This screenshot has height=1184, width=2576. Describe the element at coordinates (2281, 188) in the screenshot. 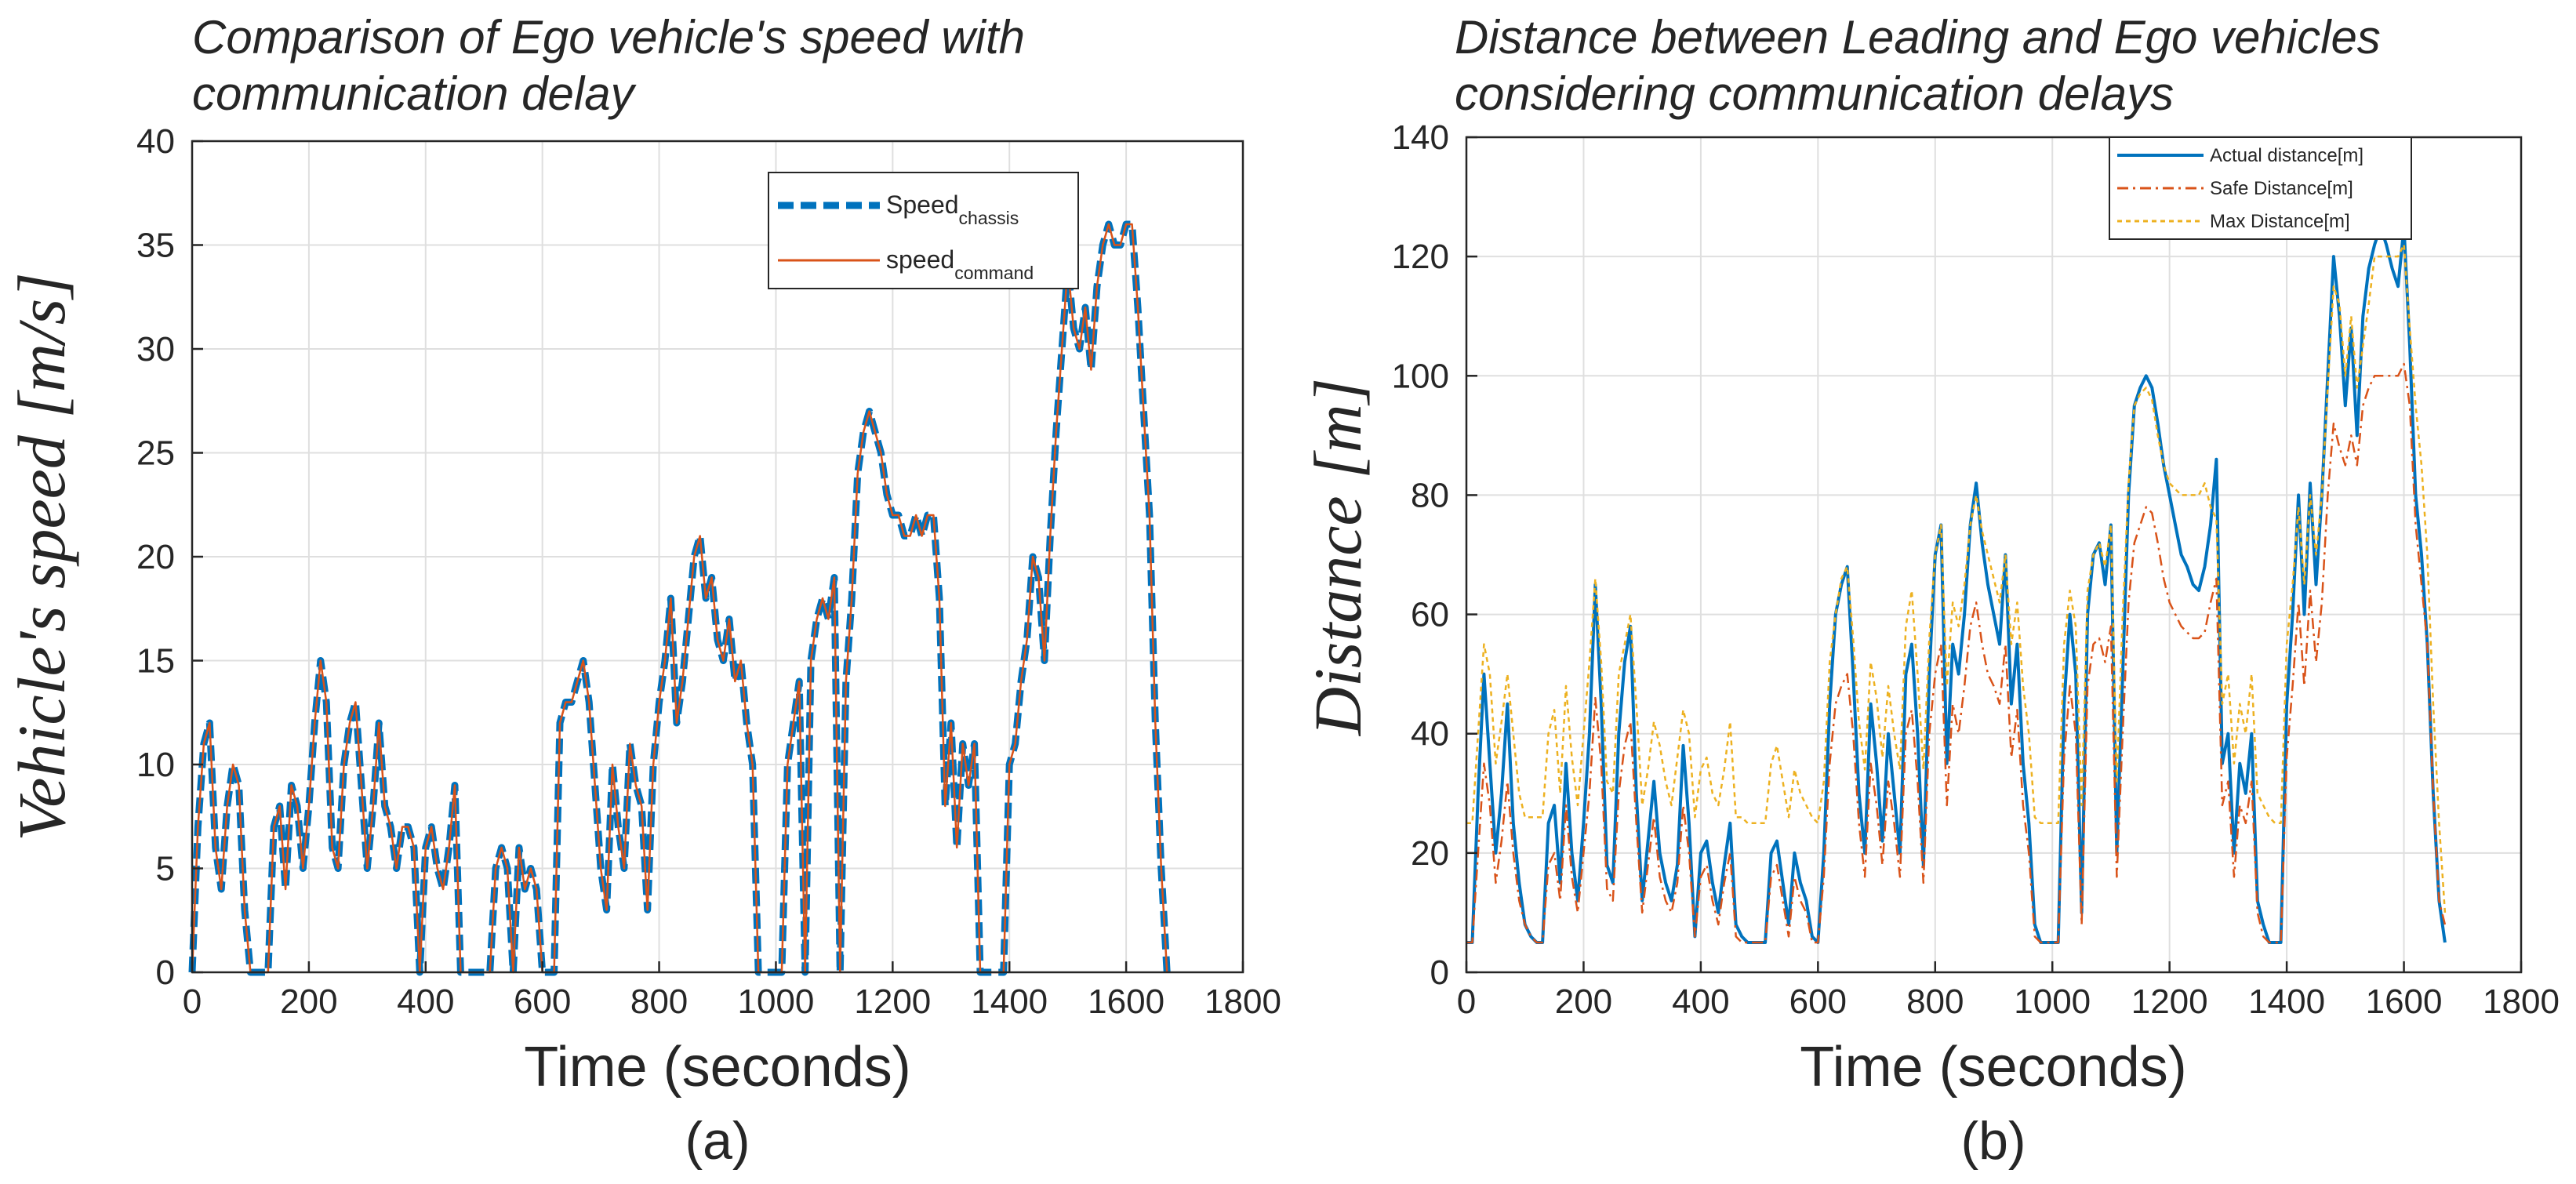

I see `legend-label-safe-distance: Safe Distance[m]` at that location.